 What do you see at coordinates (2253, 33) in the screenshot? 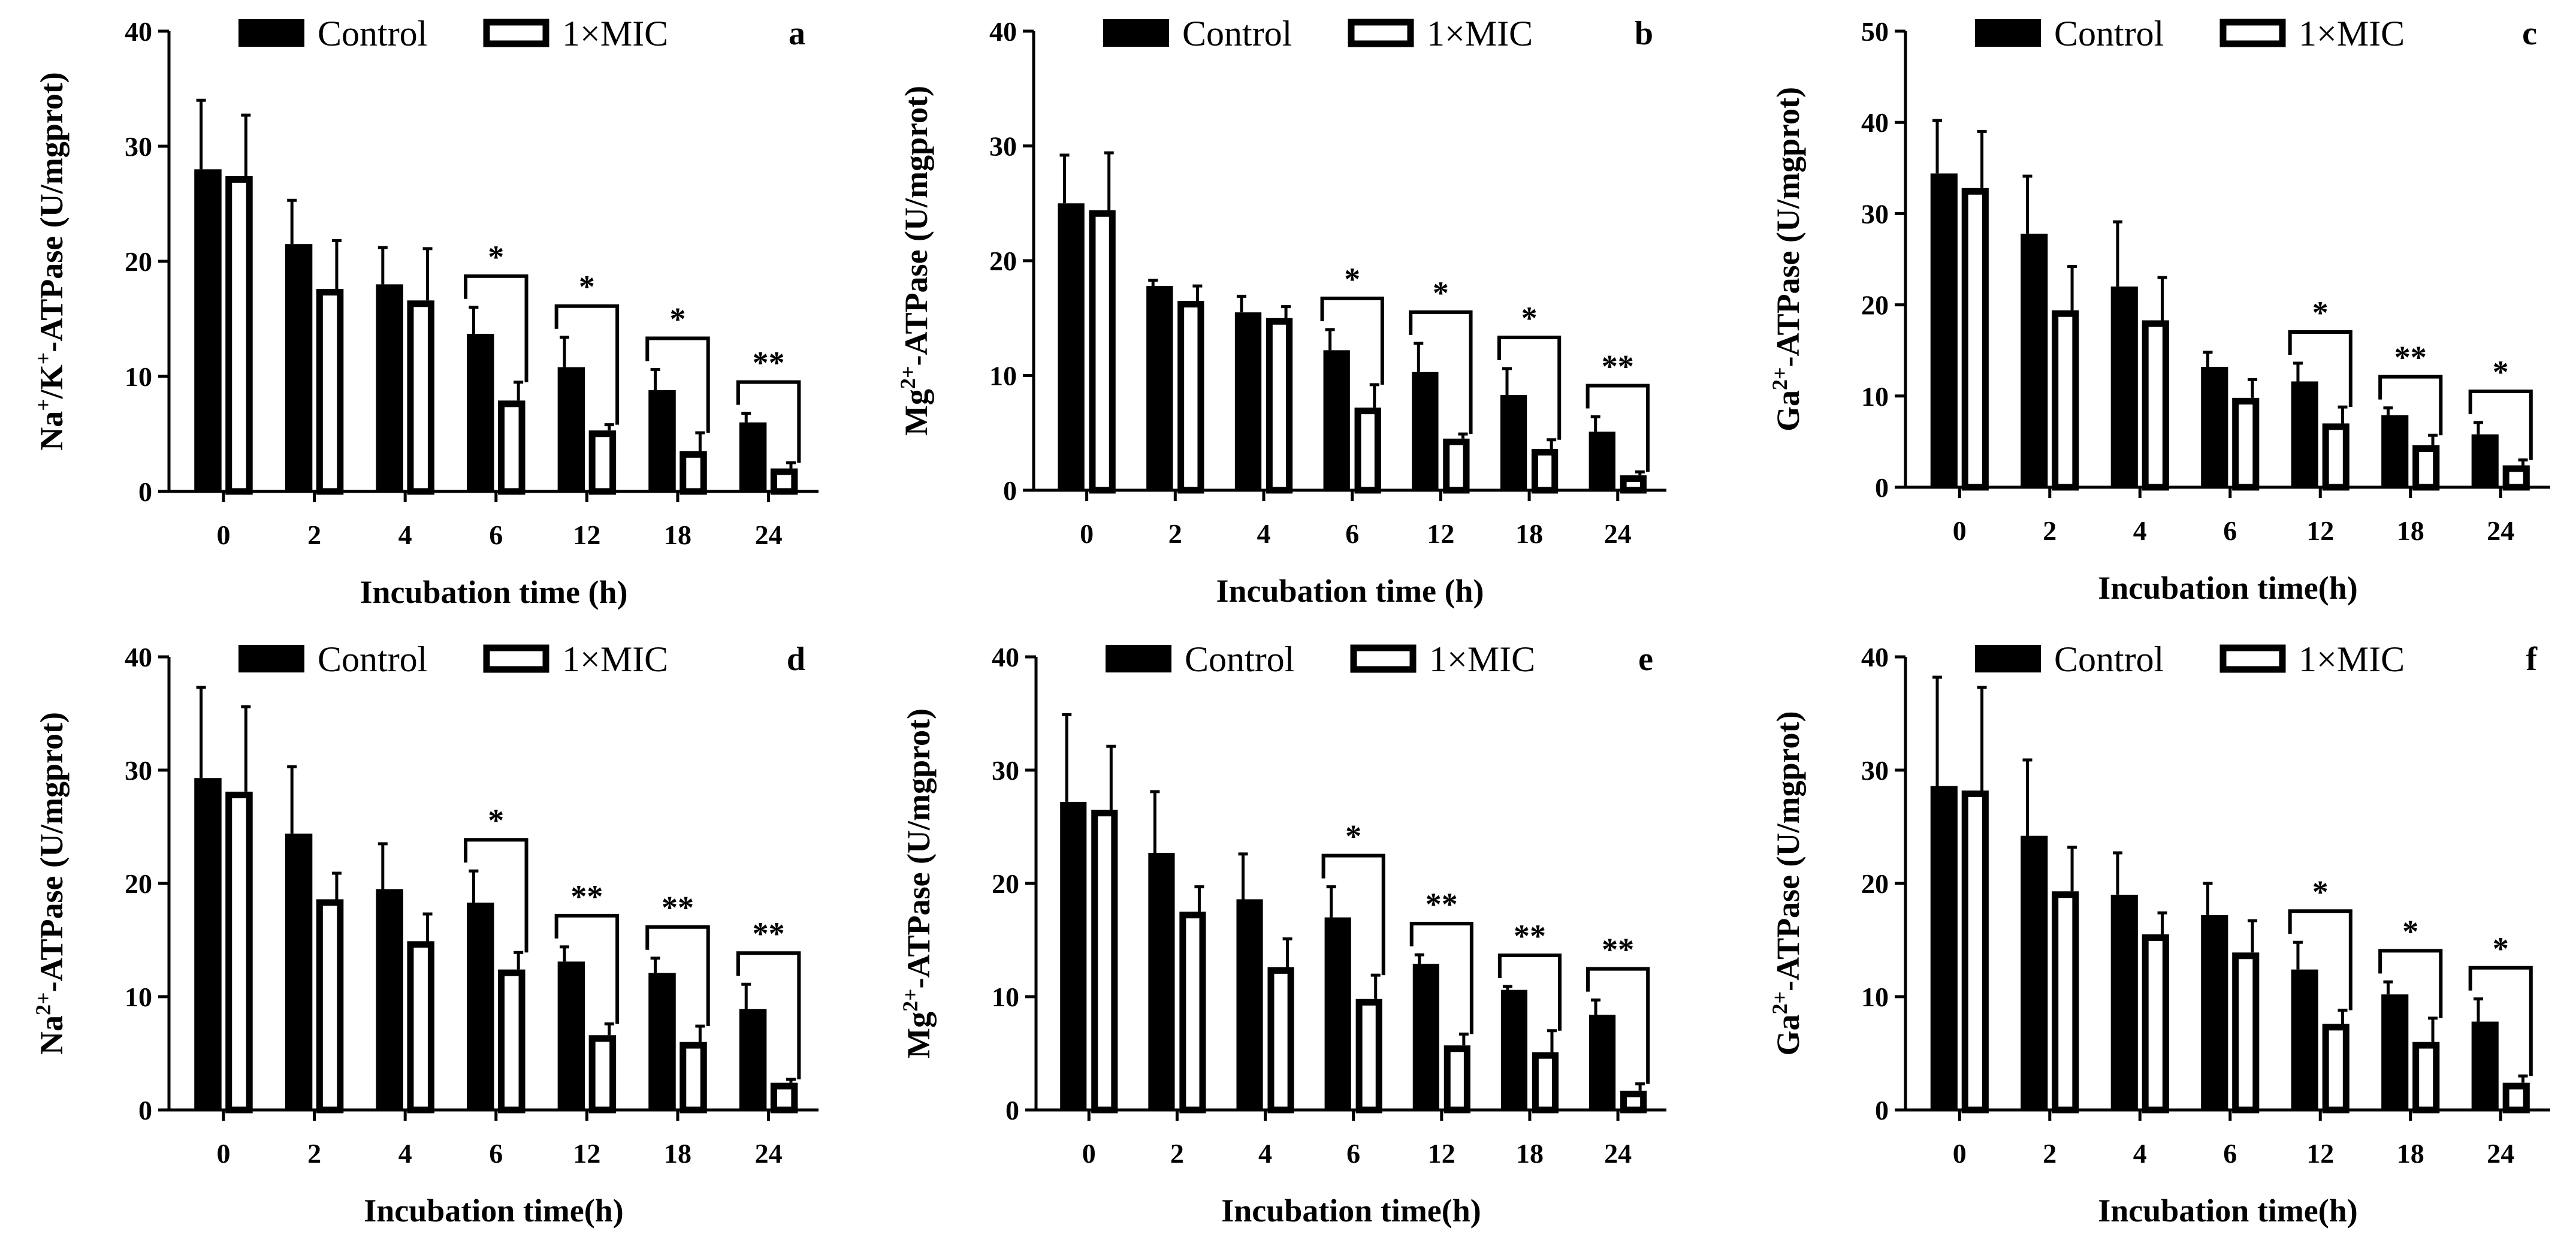
I see `legend-swatch-mic` at bounding box center [2253, 33].